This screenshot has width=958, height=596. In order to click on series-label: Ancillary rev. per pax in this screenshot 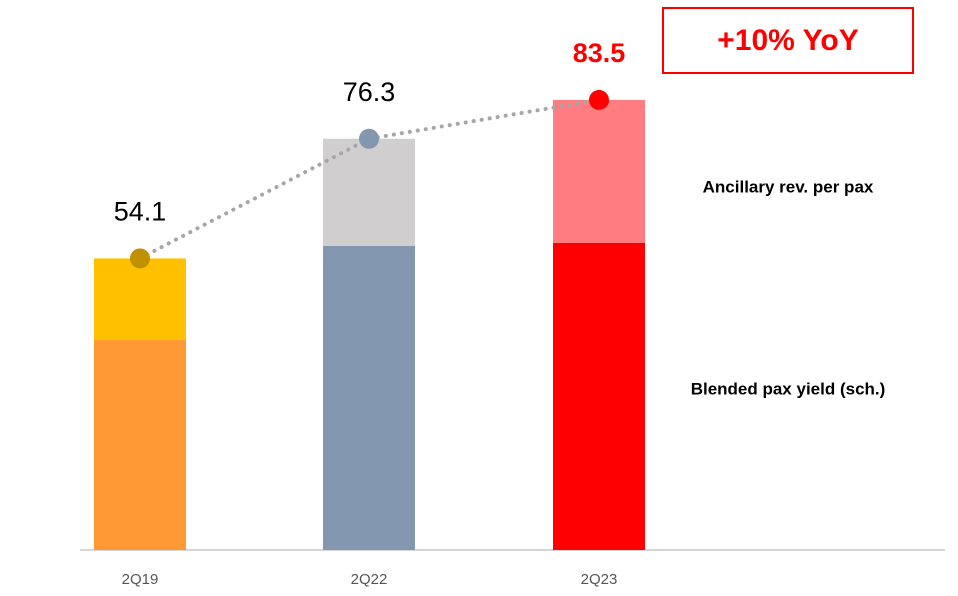, I will do `click(788, 186)`.